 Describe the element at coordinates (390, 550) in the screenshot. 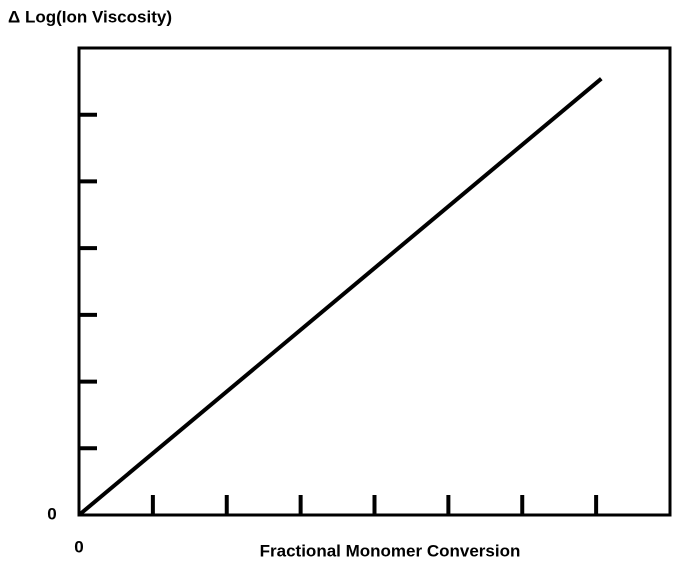

I see `x-axis-label: Fractional Monomer Conversion` at that location.